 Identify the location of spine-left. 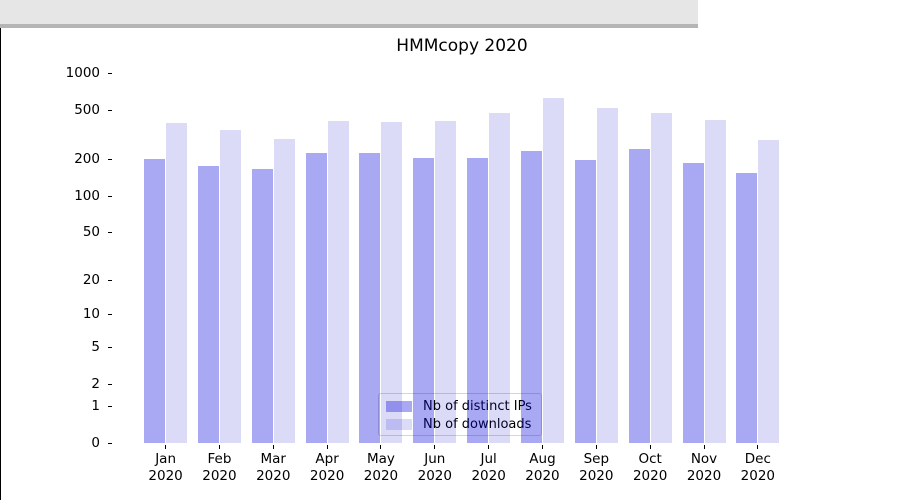
(0, 220).